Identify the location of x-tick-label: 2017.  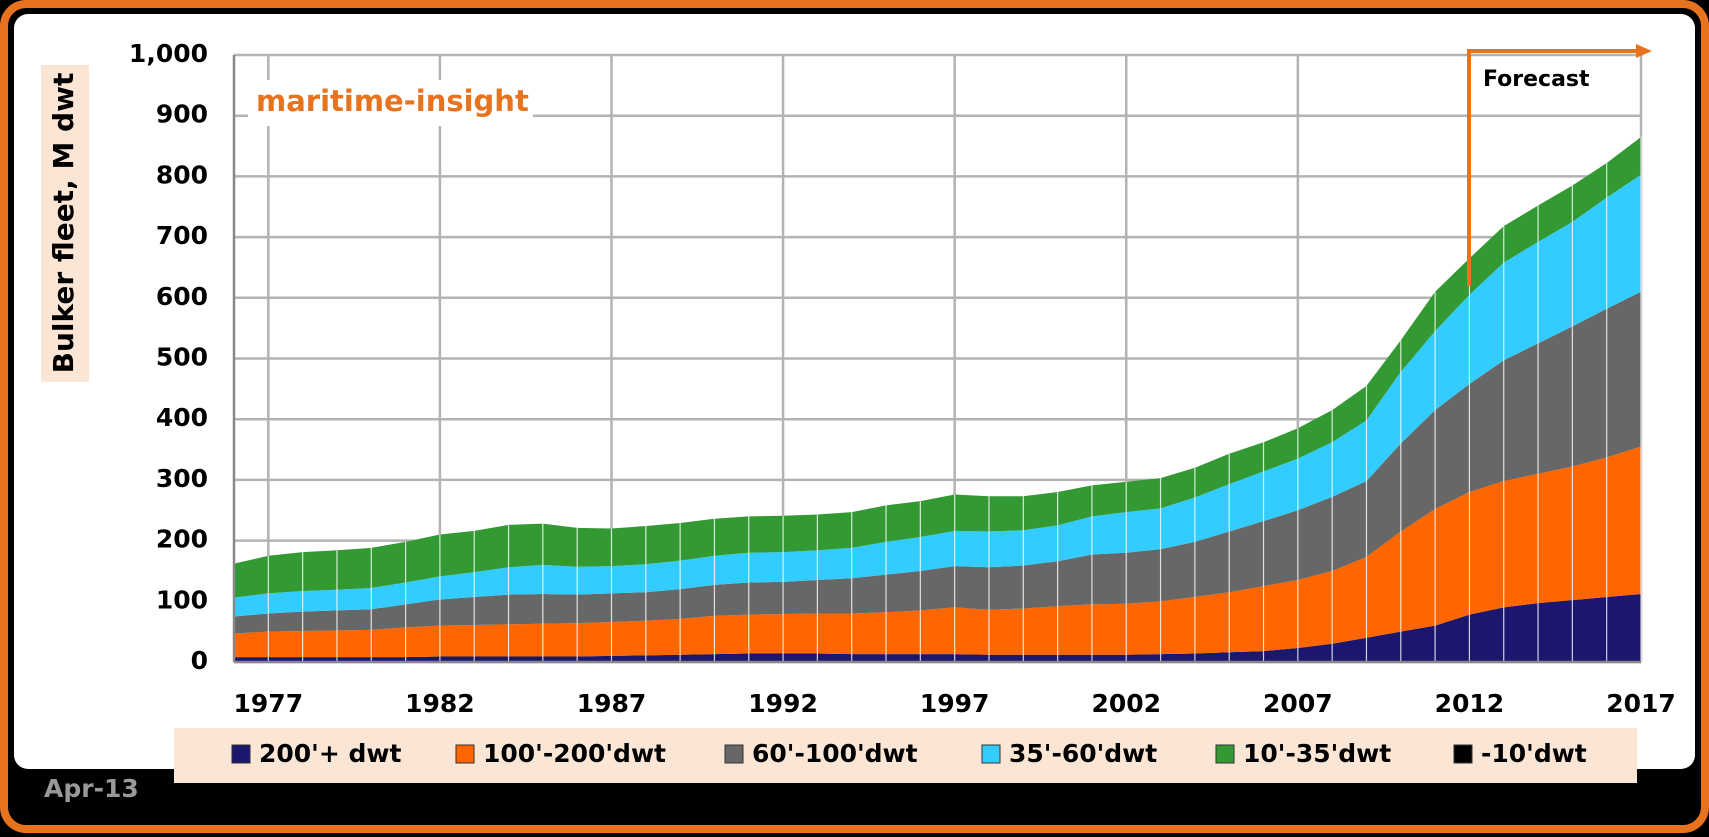
(1641, 703).